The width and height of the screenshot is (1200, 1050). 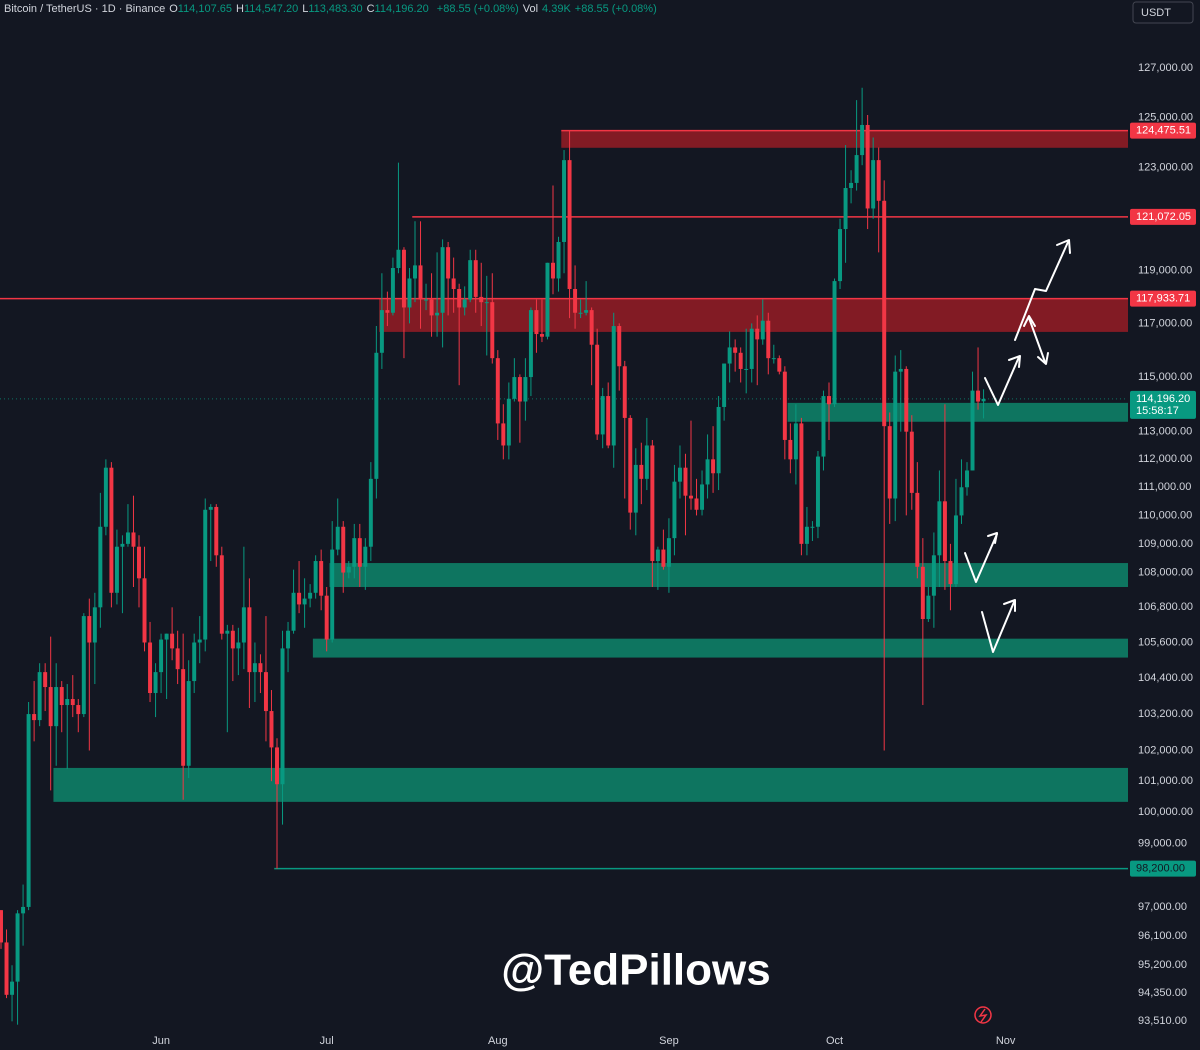 I want to click on y-tick-label: 99,000.00, so click(x=1162, y=843).